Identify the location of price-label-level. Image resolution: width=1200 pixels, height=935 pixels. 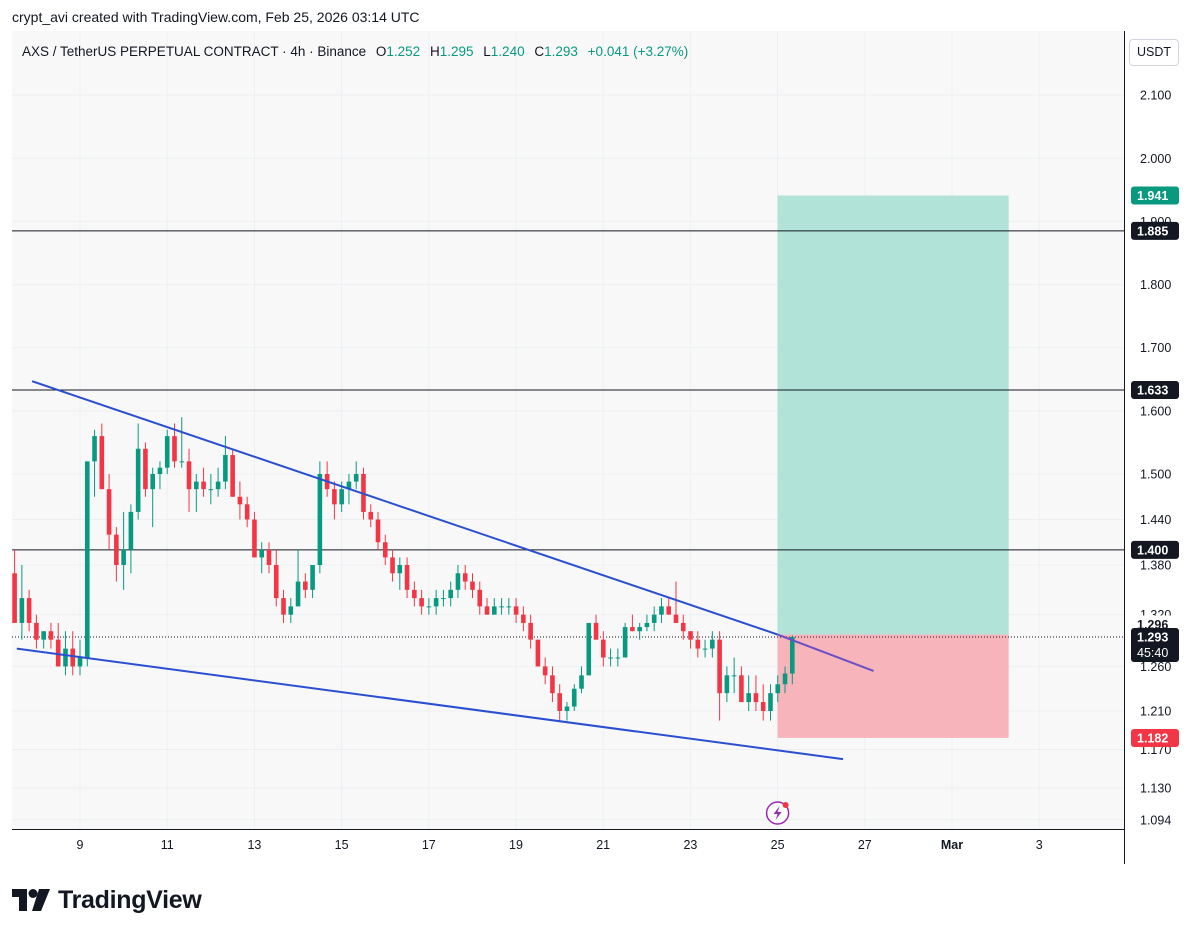
(1155, 390).